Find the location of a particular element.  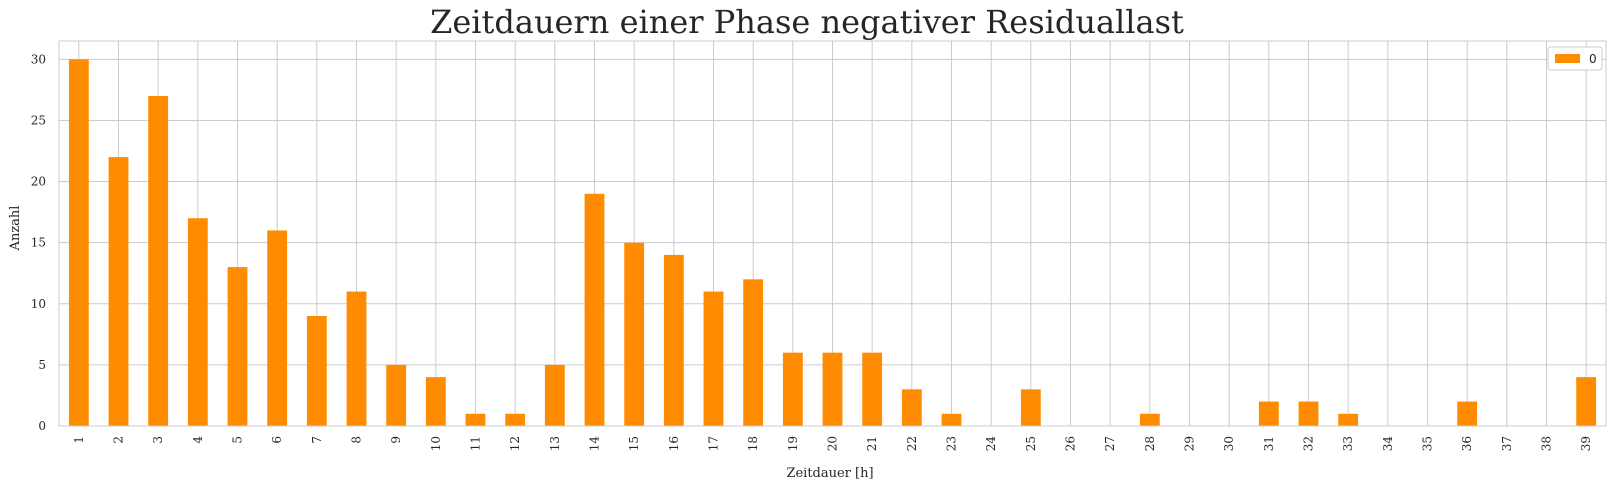

x-tick-label: 30 is located at coordinates (1229, 443).